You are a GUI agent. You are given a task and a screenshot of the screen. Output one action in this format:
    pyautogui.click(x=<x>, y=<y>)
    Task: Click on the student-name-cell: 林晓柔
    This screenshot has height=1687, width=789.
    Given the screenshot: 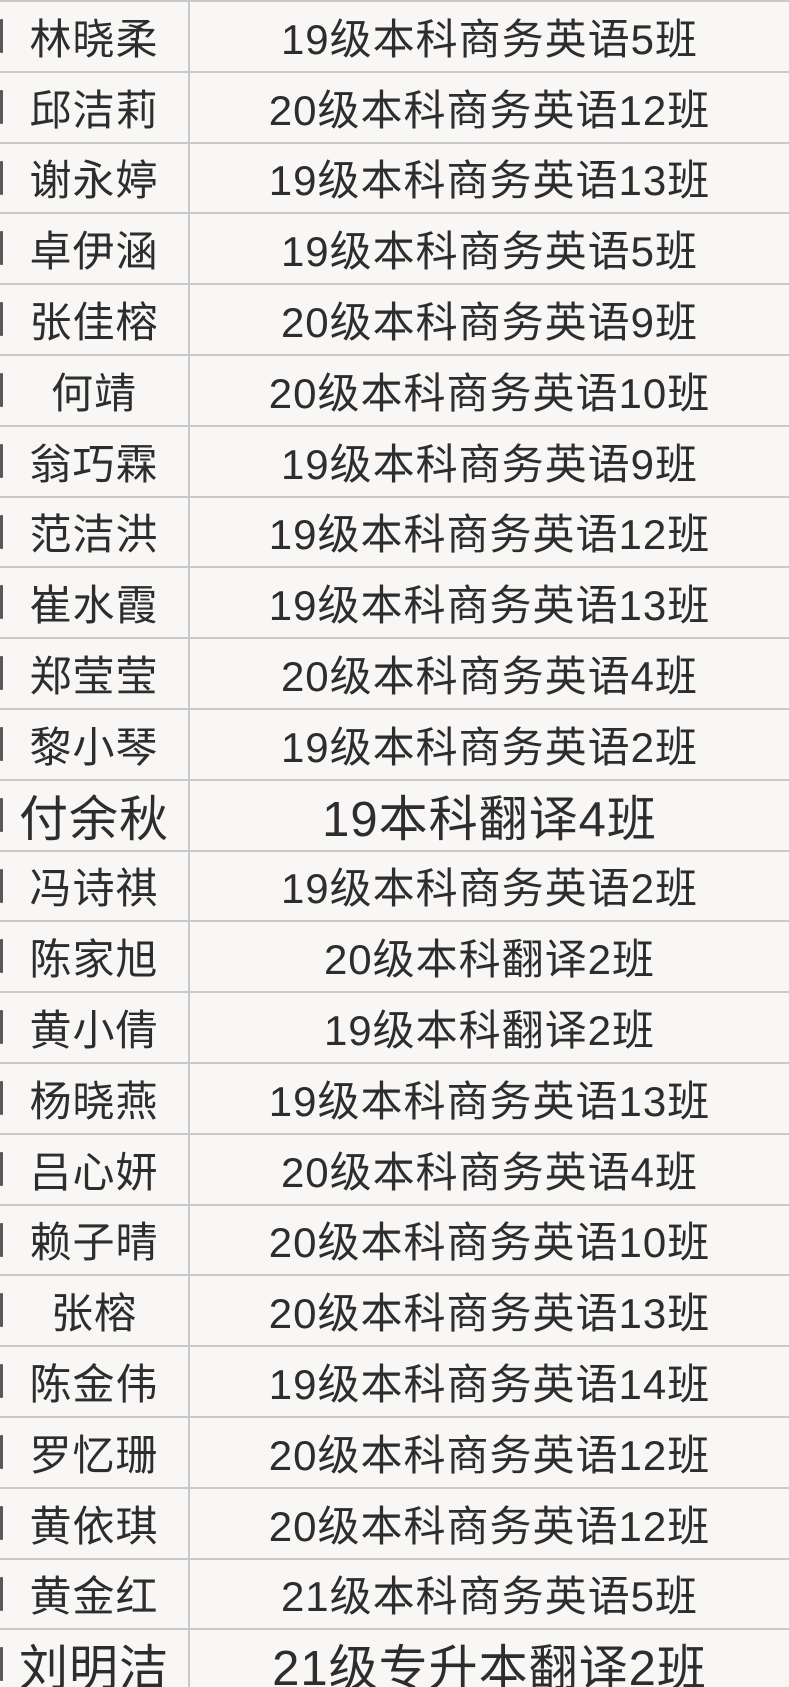 What is the action you would take?
    pyautogui.click(x=95, y=36)
    